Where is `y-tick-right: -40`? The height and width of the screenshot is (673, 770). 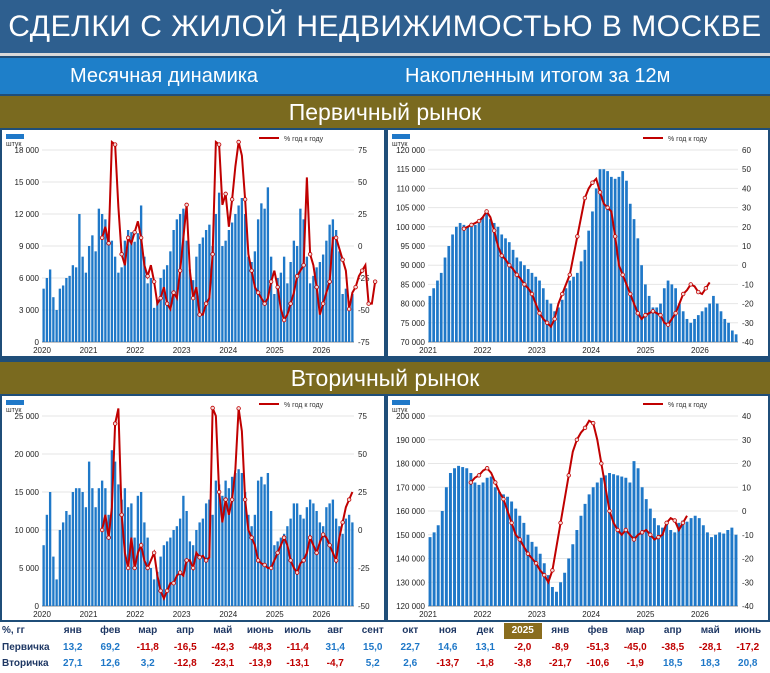
y-tick-right: -40 is located at coordinates (748, 606).